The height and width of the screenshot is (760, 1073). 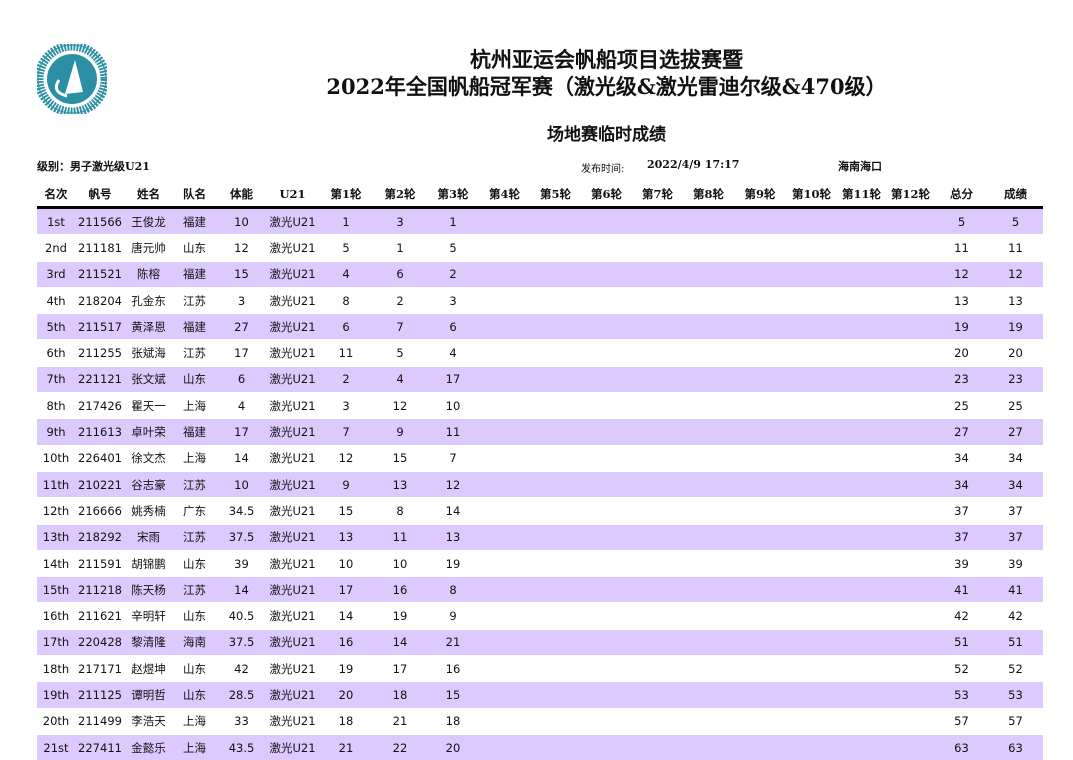 I want to click on table-cell: 23, so click(x=1015, y=380).